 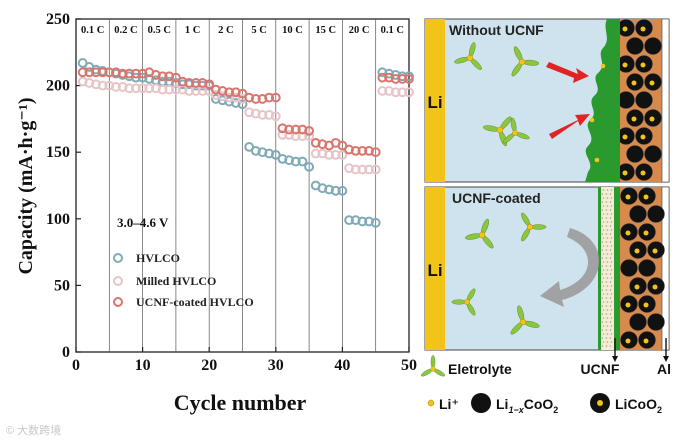 What do you see at coordinates (63, 186) in the screenshot?
I see `y-axis-ticks: 0 50 100 150 200 250` at bounding box center [63, 186].